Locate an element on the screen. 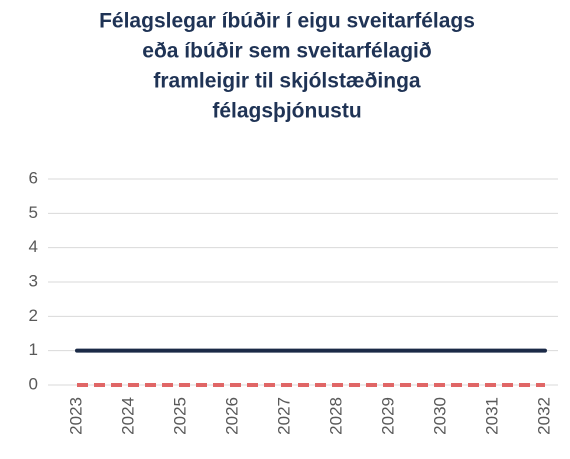 The height and width of the screenshot is (459, 570). x-tick-label: 2028 is located at coordinates (335, 416).